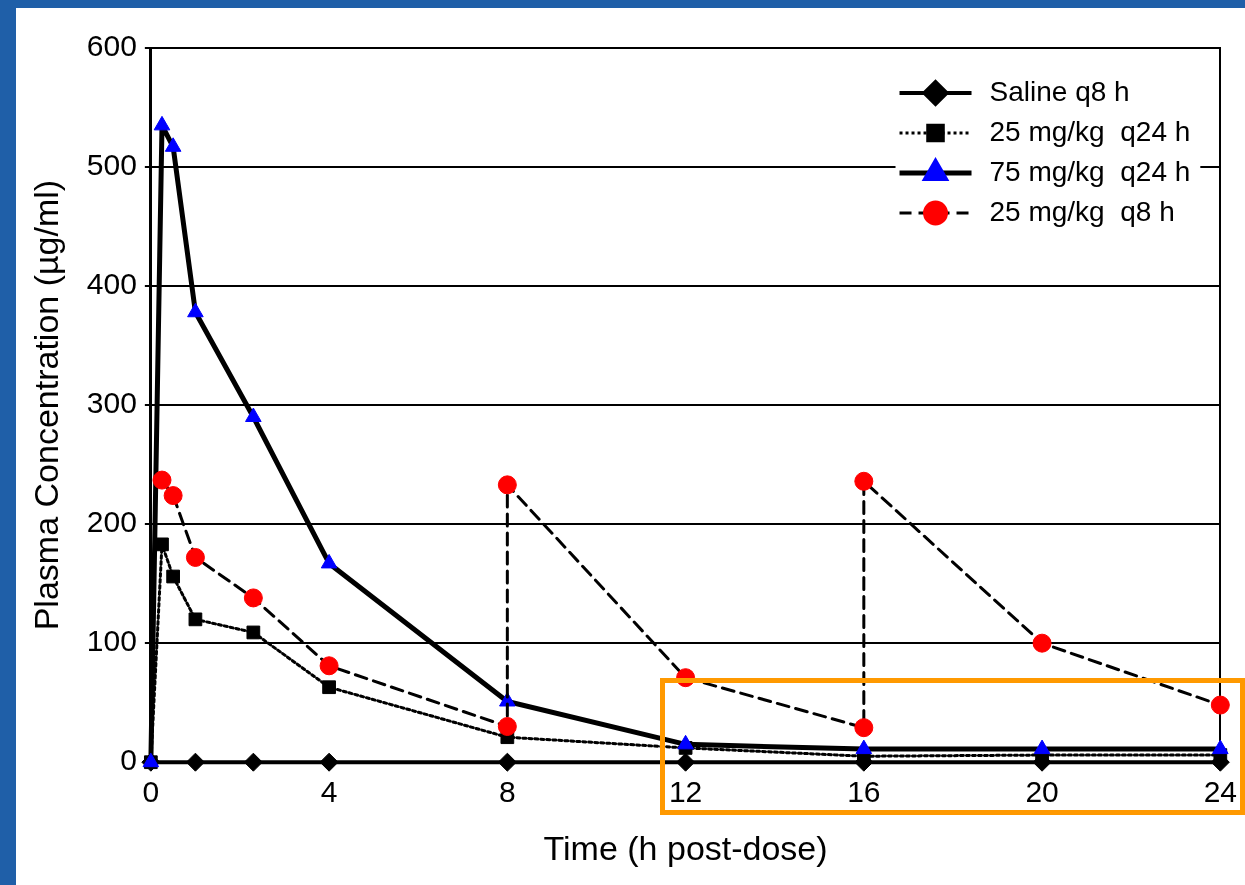  What do you see at coordinates (111, 522) in the screenshot?
I see `y-tick-label: 200` at bounding box center [111, 522].